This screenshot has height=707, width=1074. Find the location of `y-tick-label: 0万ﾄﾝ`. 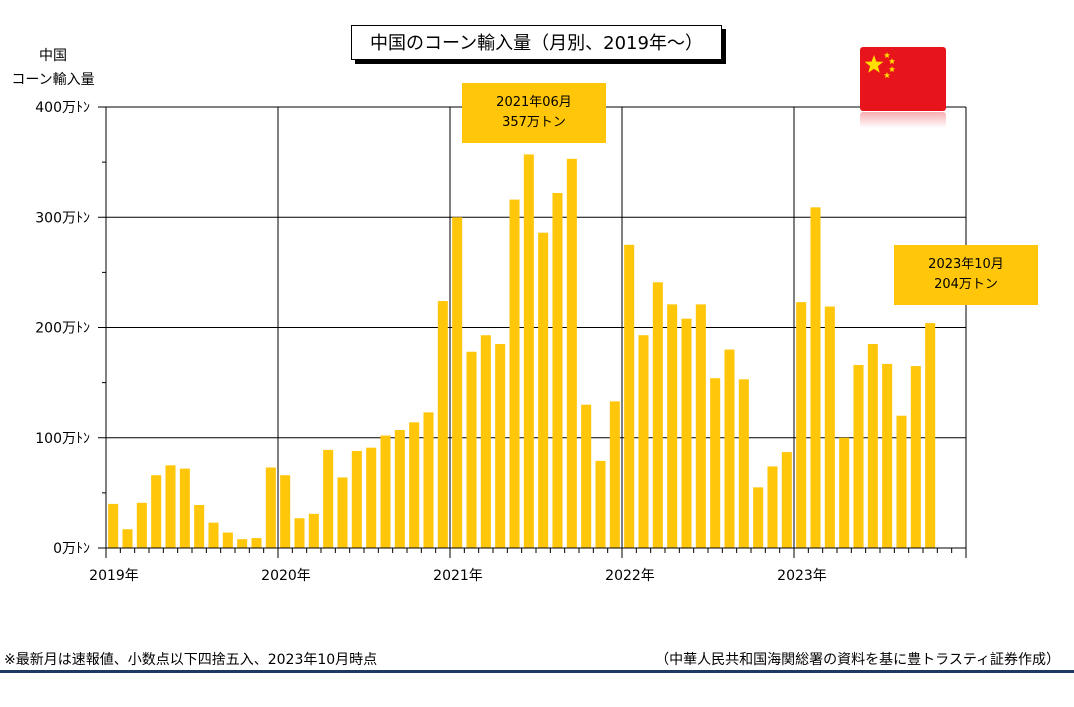

y-tick-label: 0万ﾄﾝ is located at coordinates (71, 549).